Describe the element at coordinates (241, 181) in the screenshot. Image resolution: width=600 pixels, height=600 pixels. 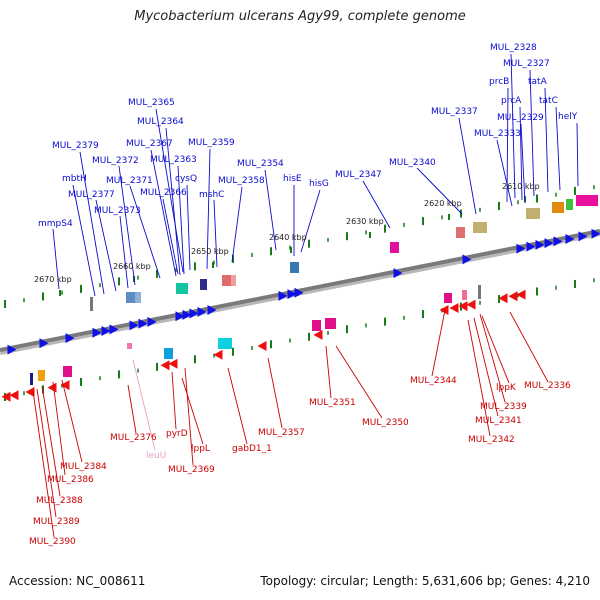
I see `top-gene-label: MUL_2358` at that location.